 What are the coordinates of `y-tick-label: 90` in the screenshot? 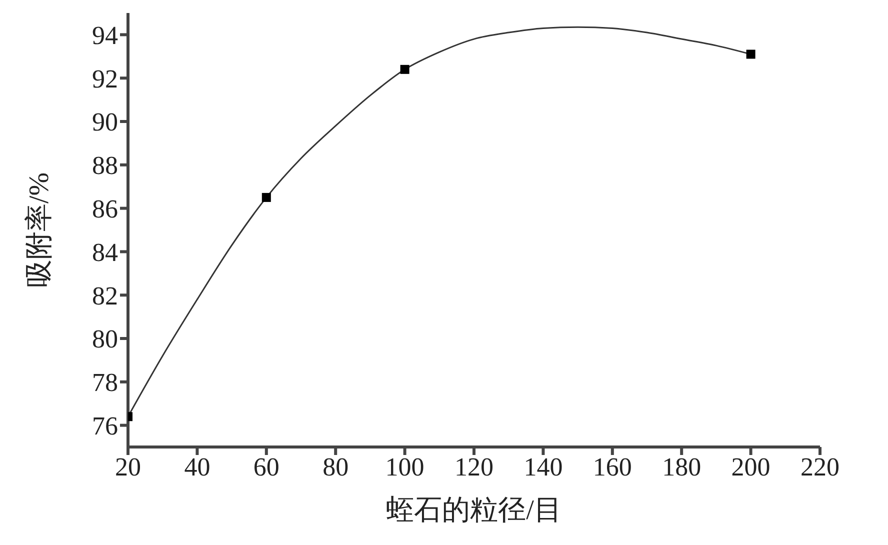 It's located at (105, 122).